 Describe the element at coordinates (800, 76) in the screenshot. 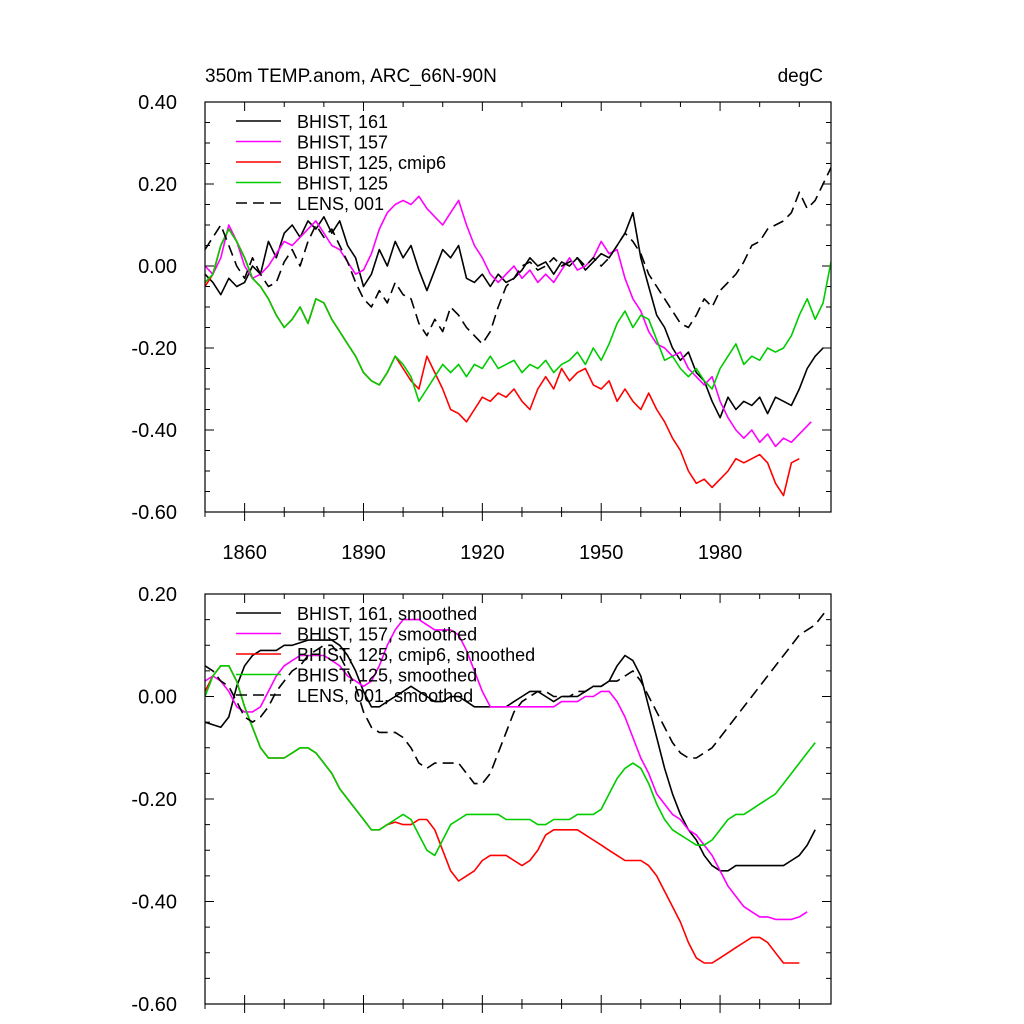

I see `chart-units: degC` at that location.